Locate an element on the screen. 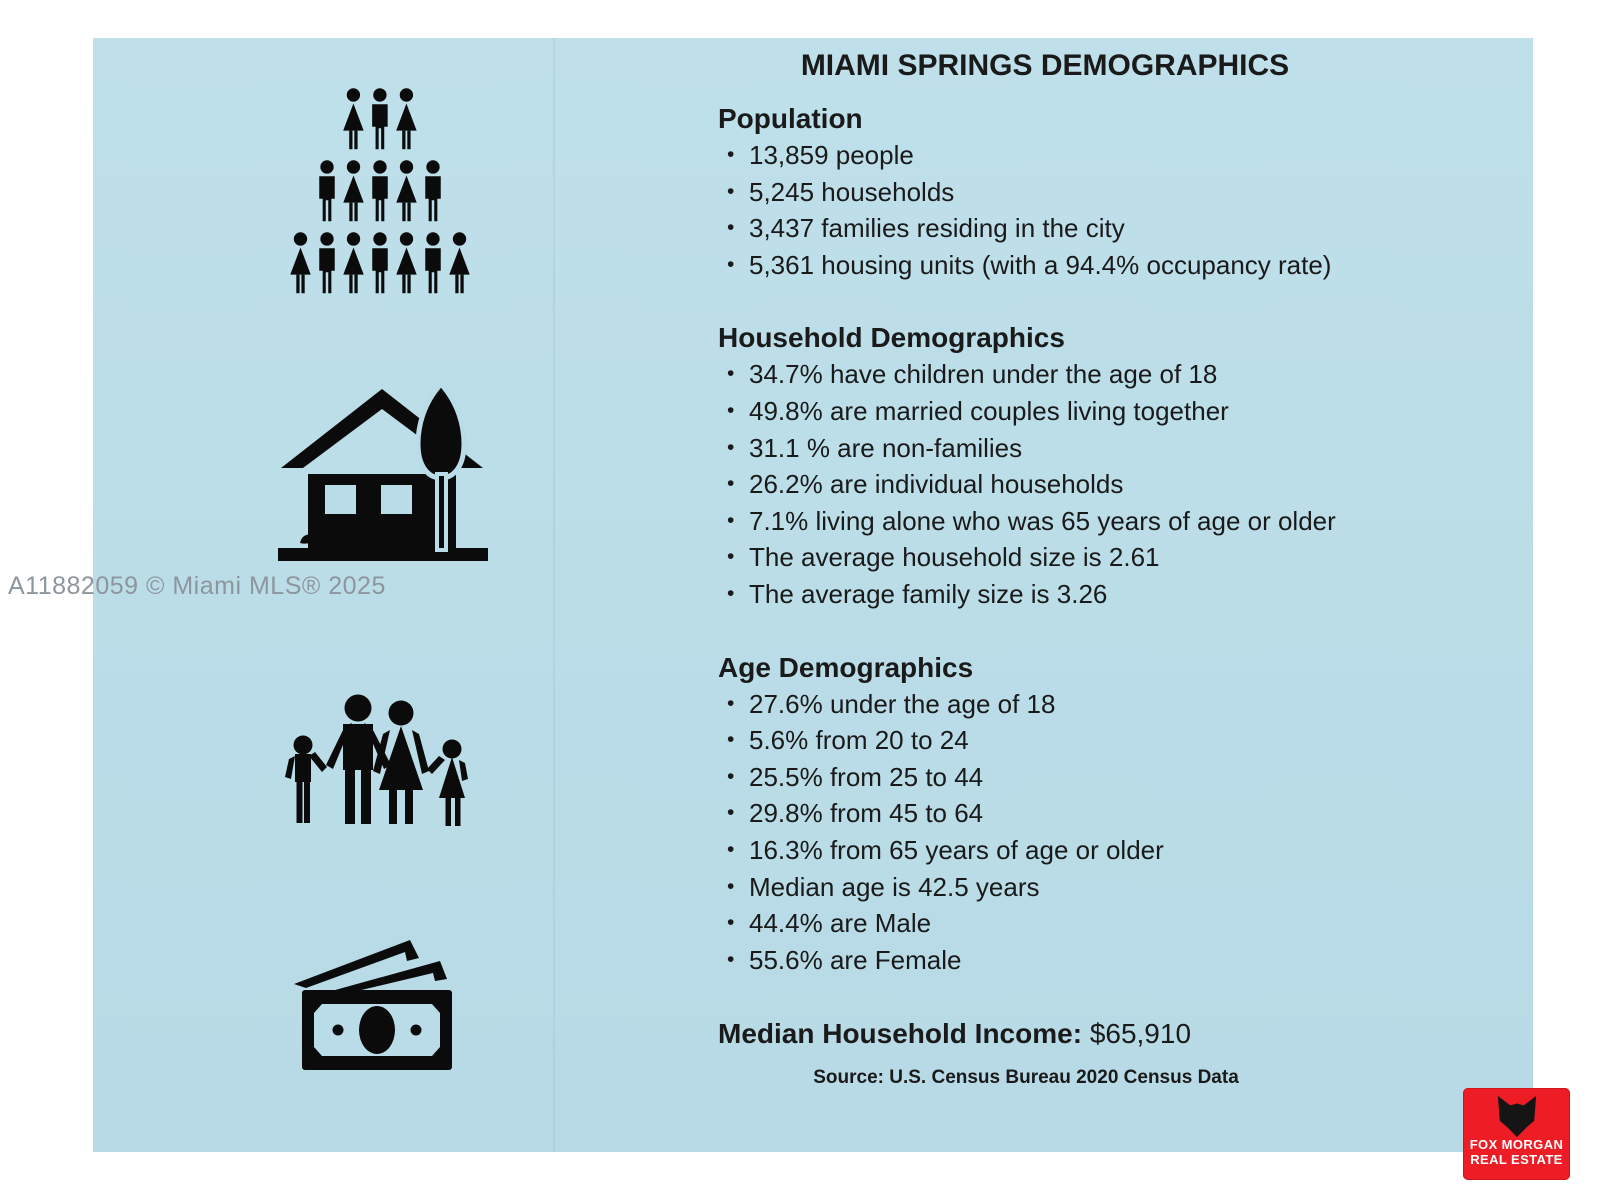  list-item: • 25.5% from 25 to 44 is located at coordinates (1080, 777).